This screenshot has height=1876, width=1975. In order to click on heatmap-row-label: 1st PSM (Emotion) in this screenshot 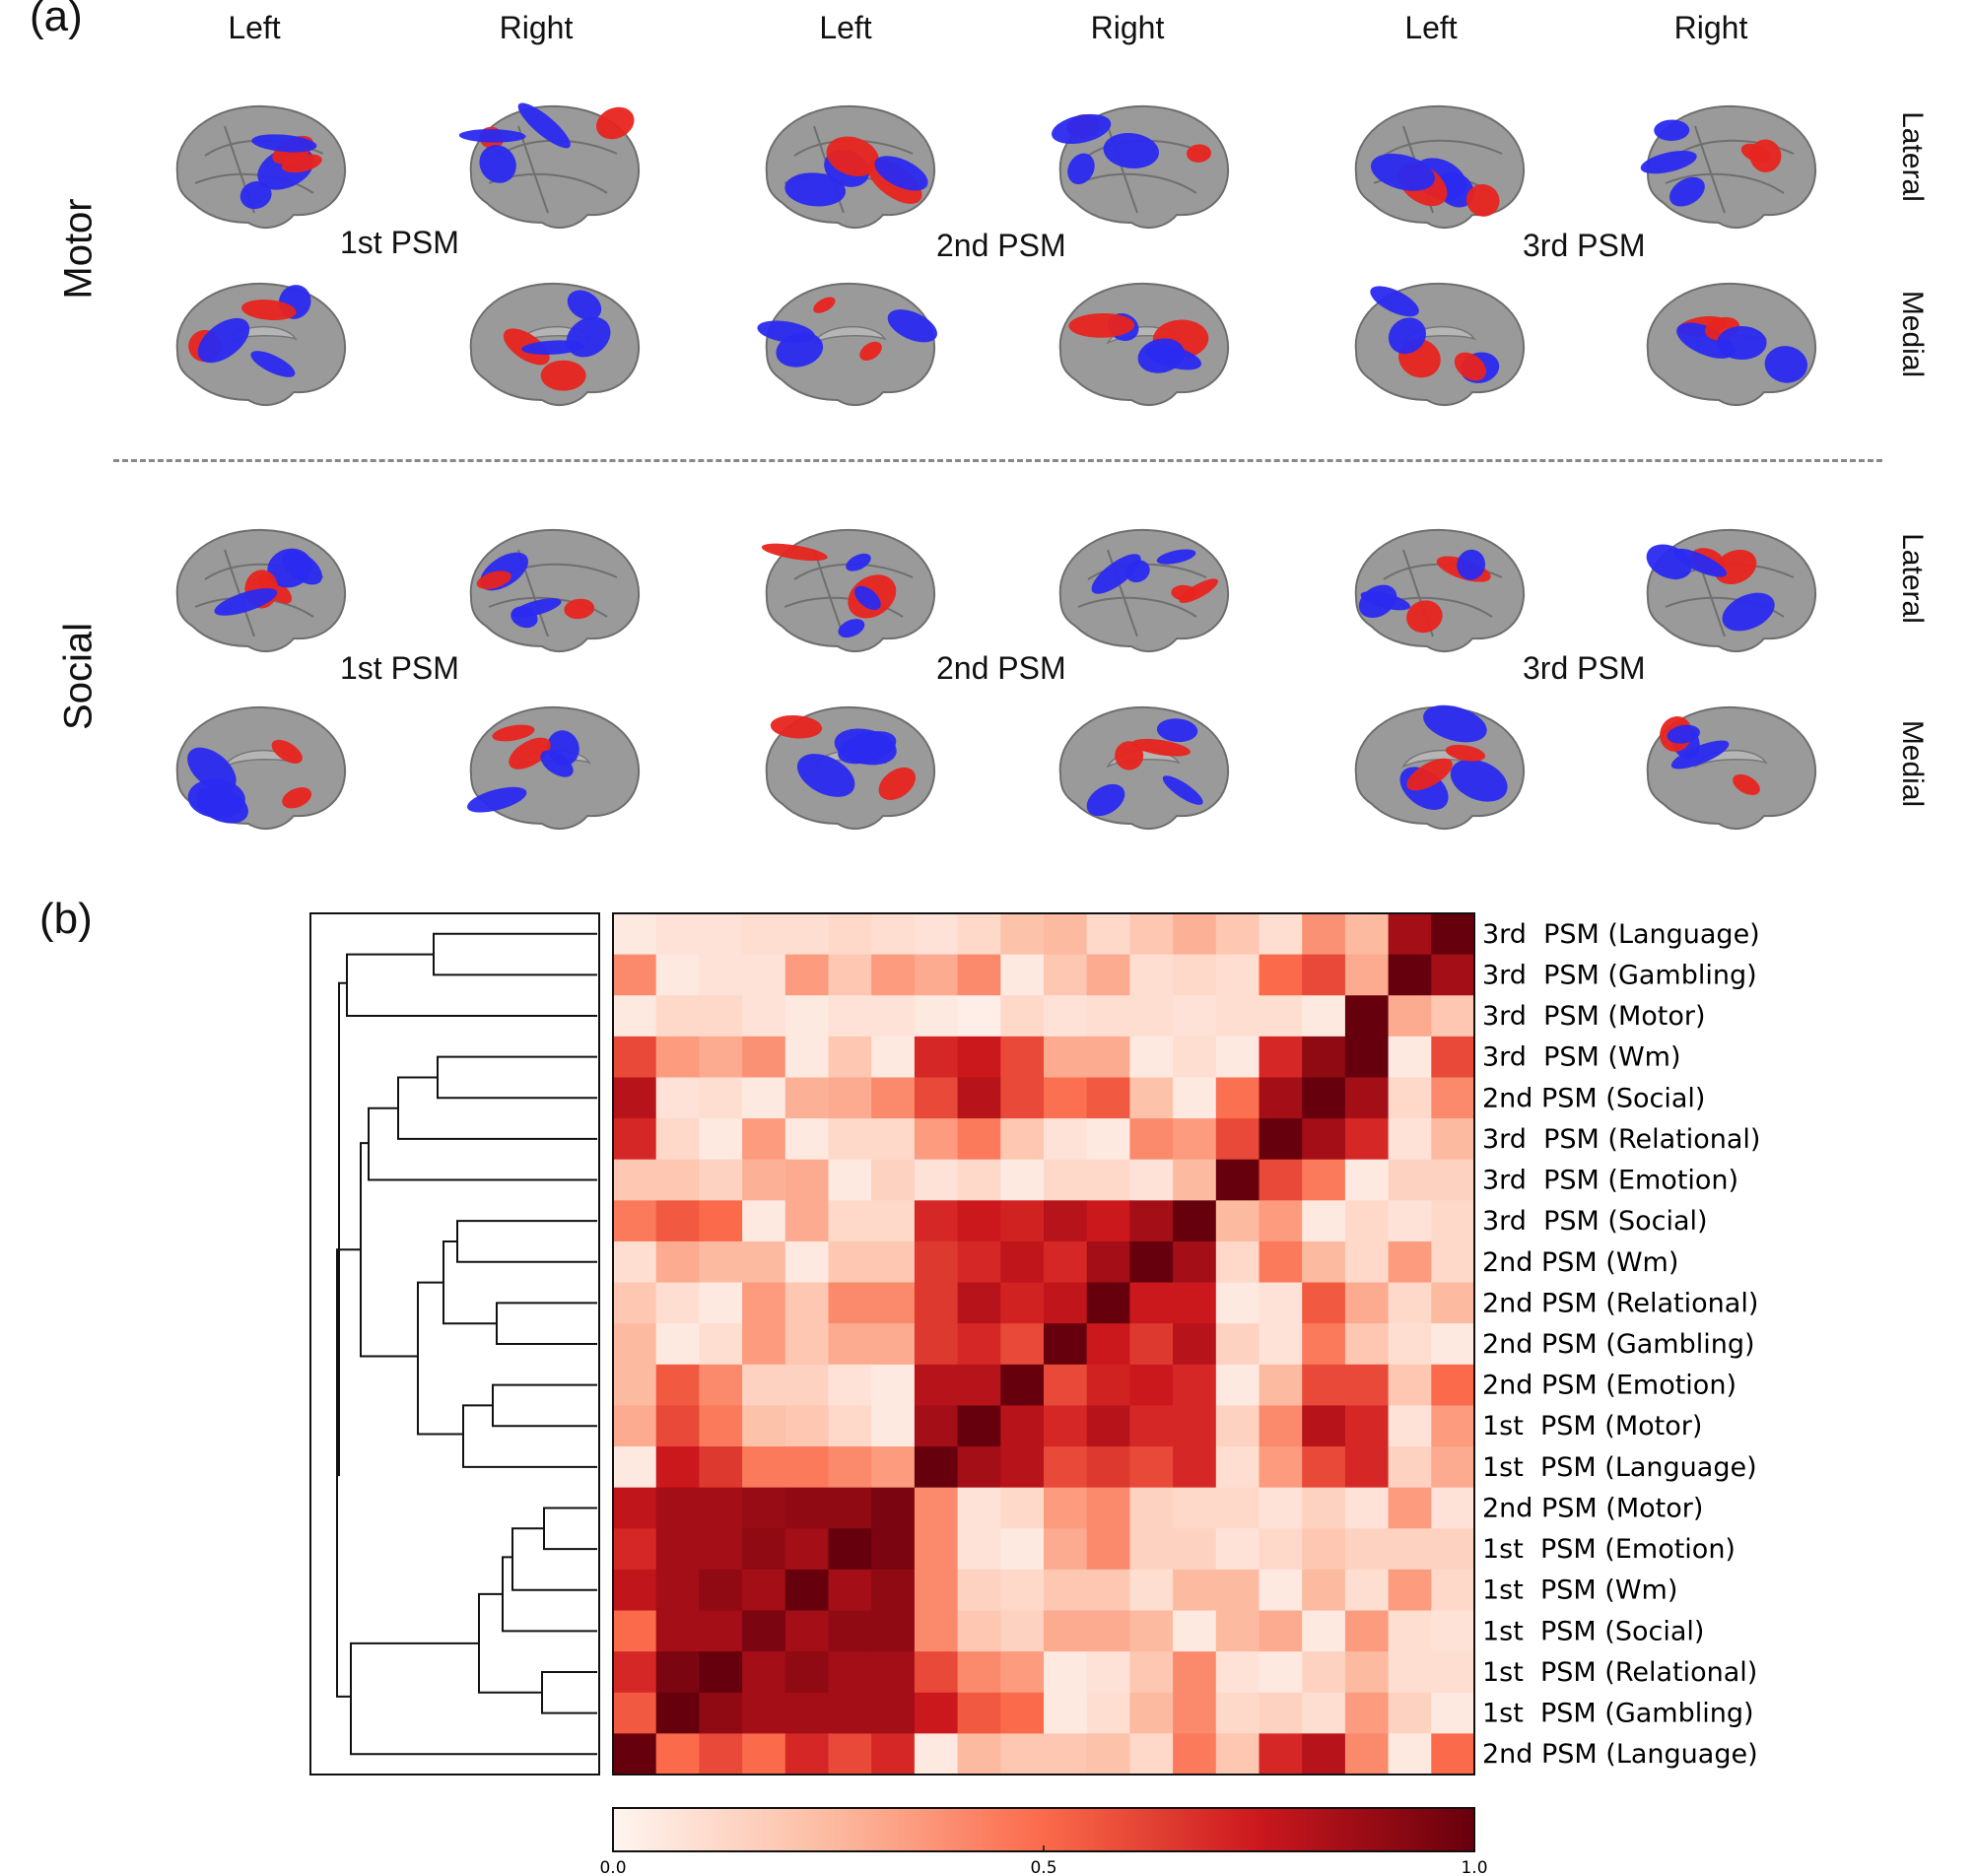, I will do `click(1609, 1549)`.